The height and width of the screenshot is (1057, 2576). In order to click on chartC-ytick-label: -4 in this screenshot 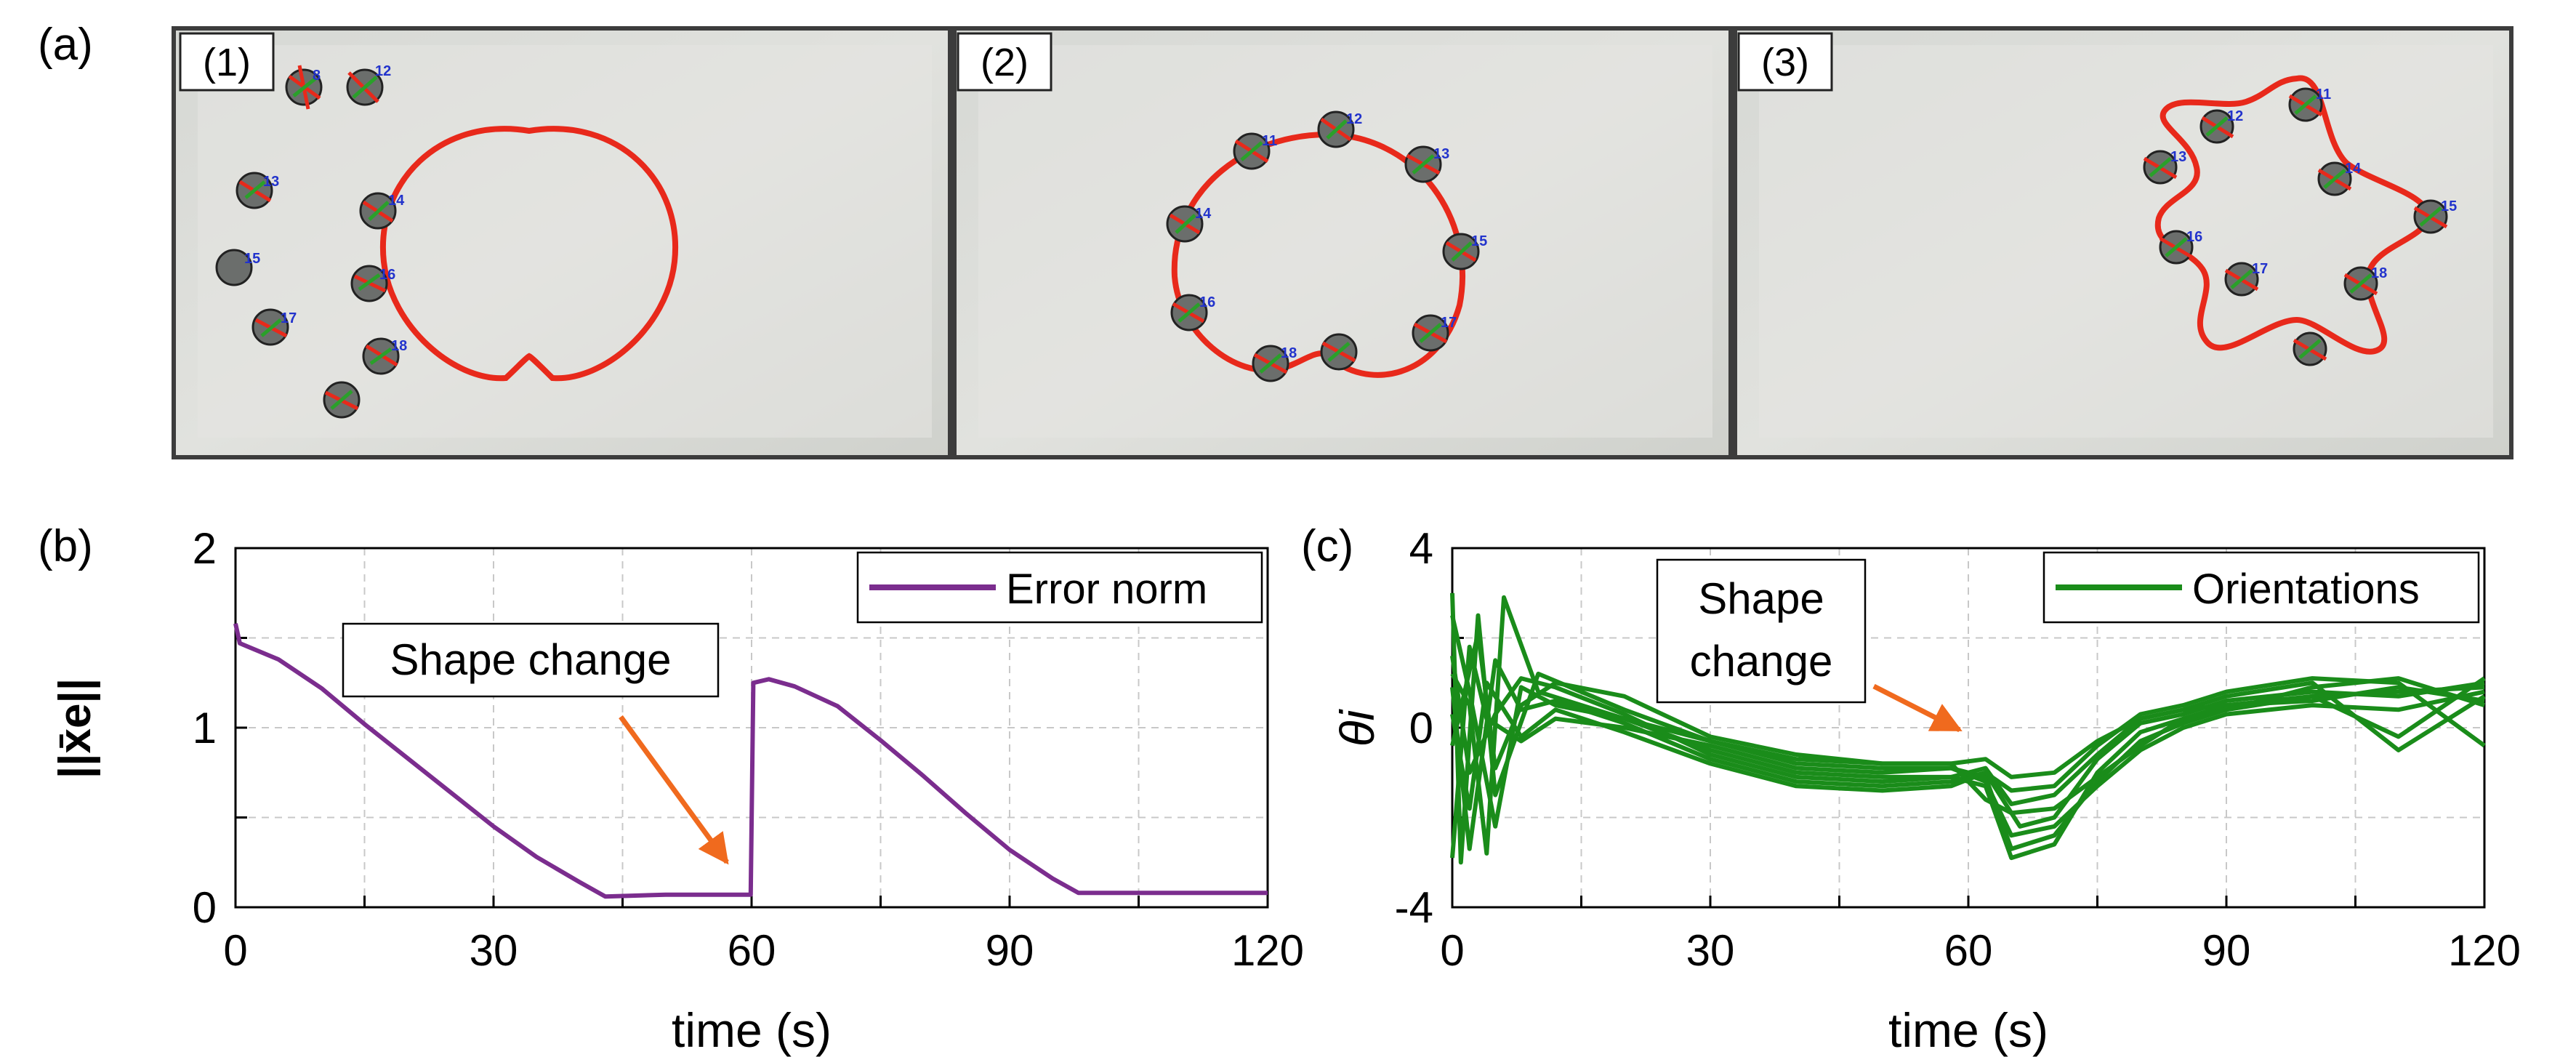, I will do `click(1414, 907)`.